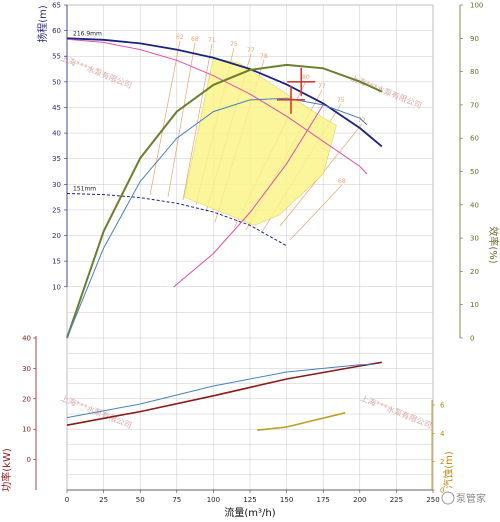 The width and height of the screenshot is (500, 522). Describe the element at coordinates (42, 24) in the screenshot. I see `head-axis-title: 扬程(m)` at that location.